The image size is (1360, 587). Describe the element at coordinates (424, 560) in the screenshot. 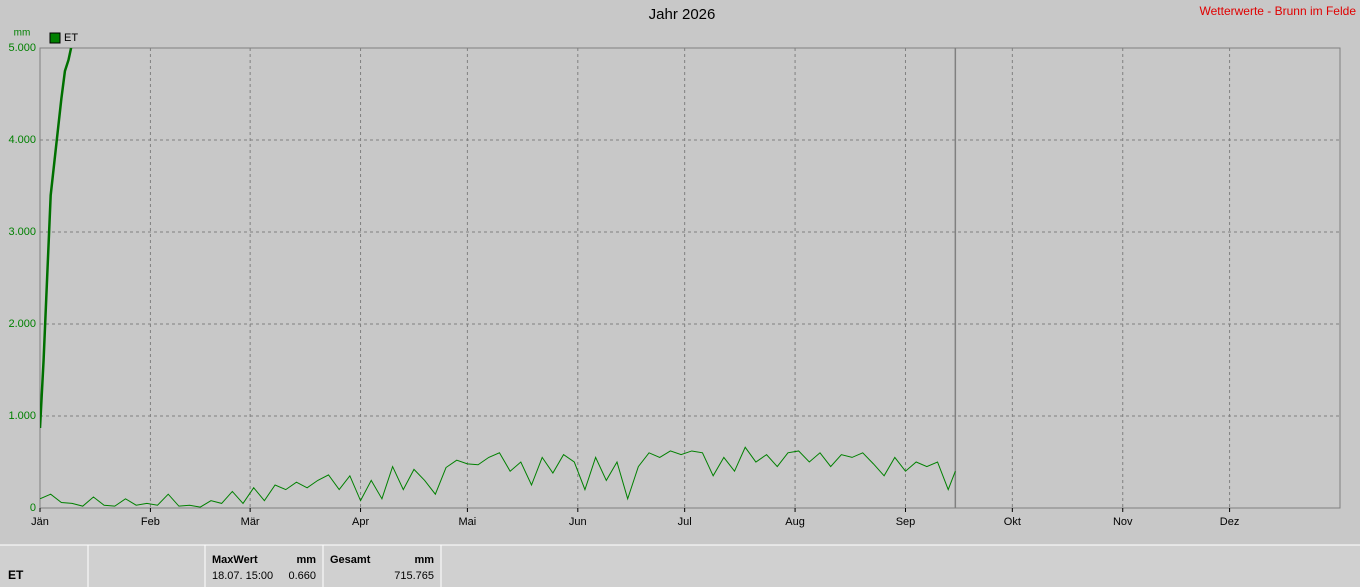

I see `stats-total-unit: mm` at that location.